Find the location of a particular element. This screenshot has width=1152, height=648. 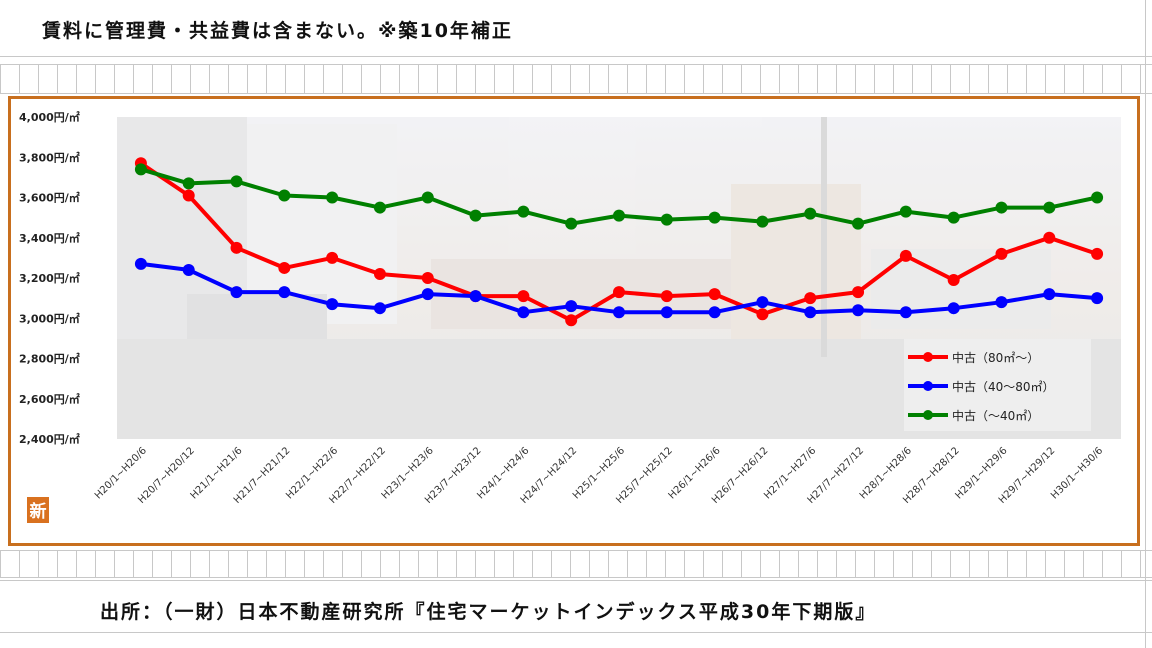

grid-band-bottom is located at coordinates (576, 564).